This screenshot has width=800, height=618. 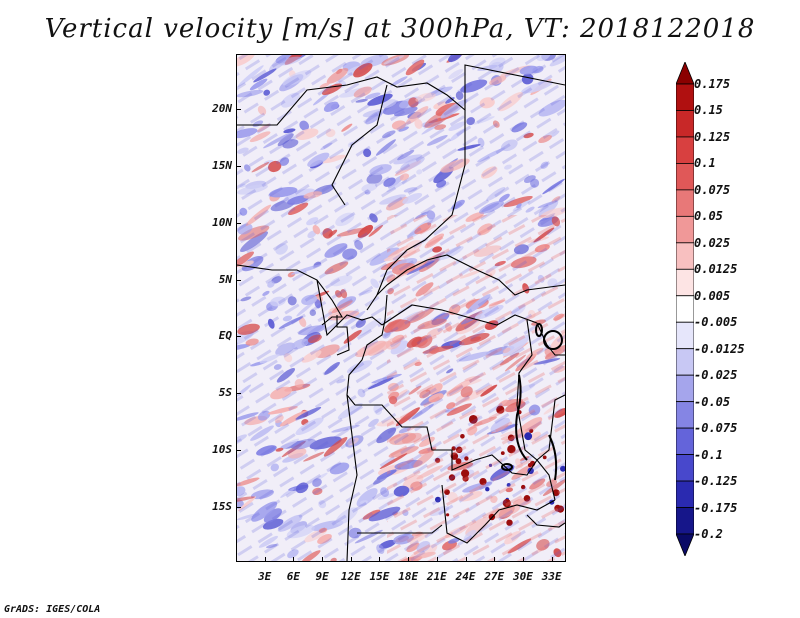 I want to click on lake-victoria, so click(x=553, y=340).